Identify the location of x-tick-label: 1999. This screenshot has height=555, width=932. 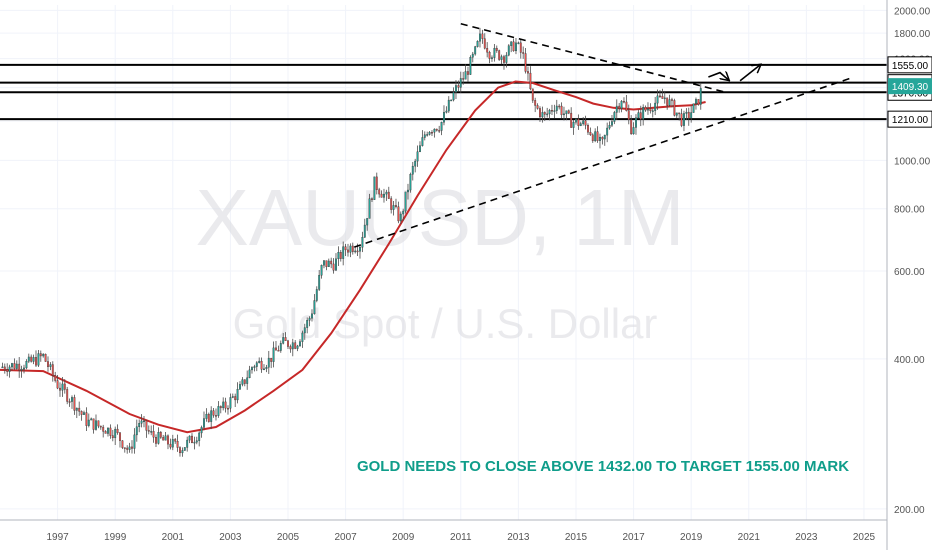
(115, 537).